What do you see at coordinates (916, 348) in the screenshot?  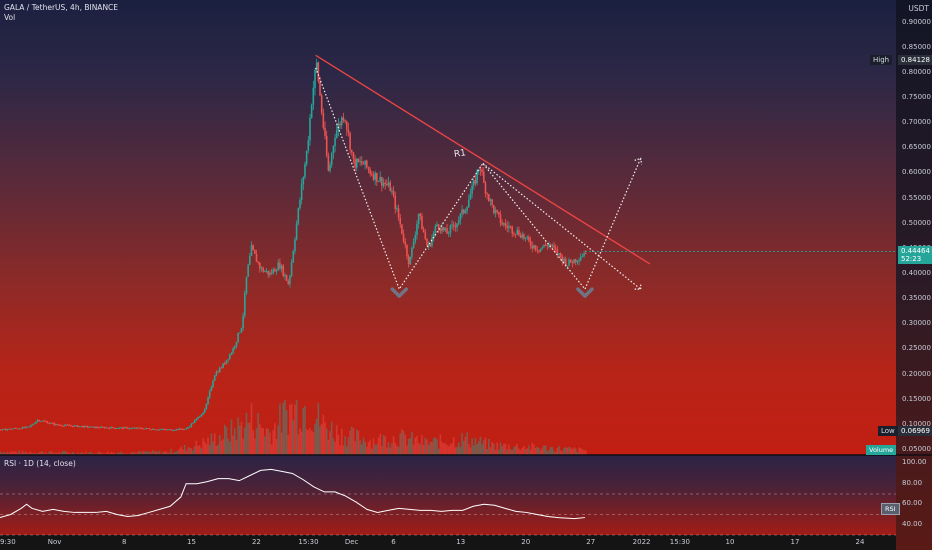 I see `price-tick-label: 0.25000` at bounding box center [916, 348].